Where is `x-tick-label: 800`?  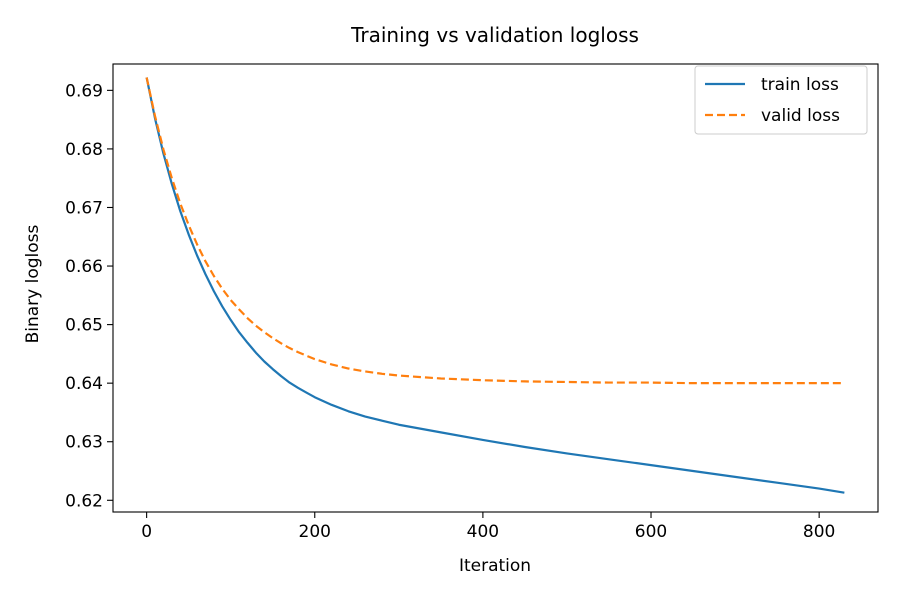 x-tick-label: 800 is located at coordinates (819, 532).